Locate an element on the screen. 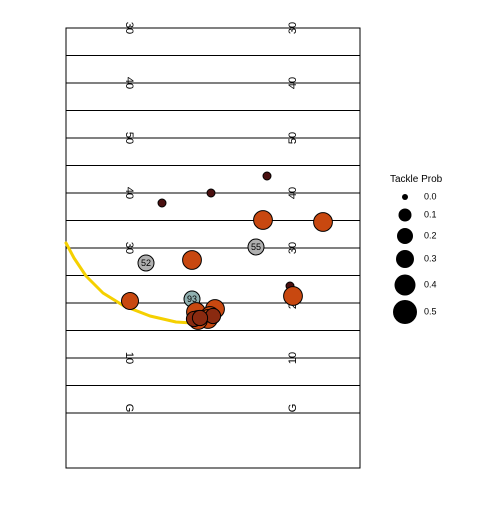 Image resolution: width=500 pixels, height=505 pixels. legend-title: Tackle Prob is located at coordinates (416, 179).